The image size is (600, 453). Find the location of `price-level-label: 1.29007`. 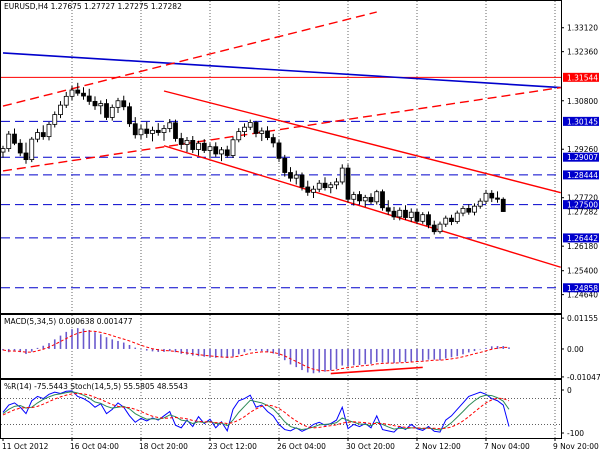

price-level-label: 1.29007 is located at coordinates (582, 157).